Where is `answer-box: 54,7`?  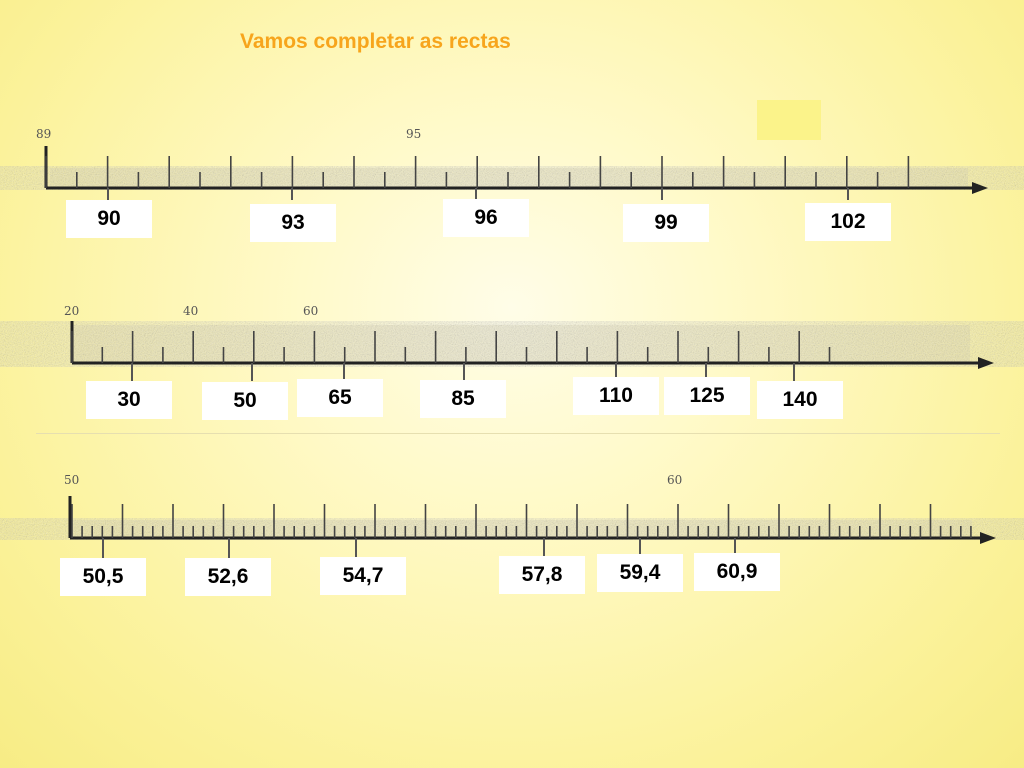
answer-box: 54,7 is located at coordinates (363, 576).